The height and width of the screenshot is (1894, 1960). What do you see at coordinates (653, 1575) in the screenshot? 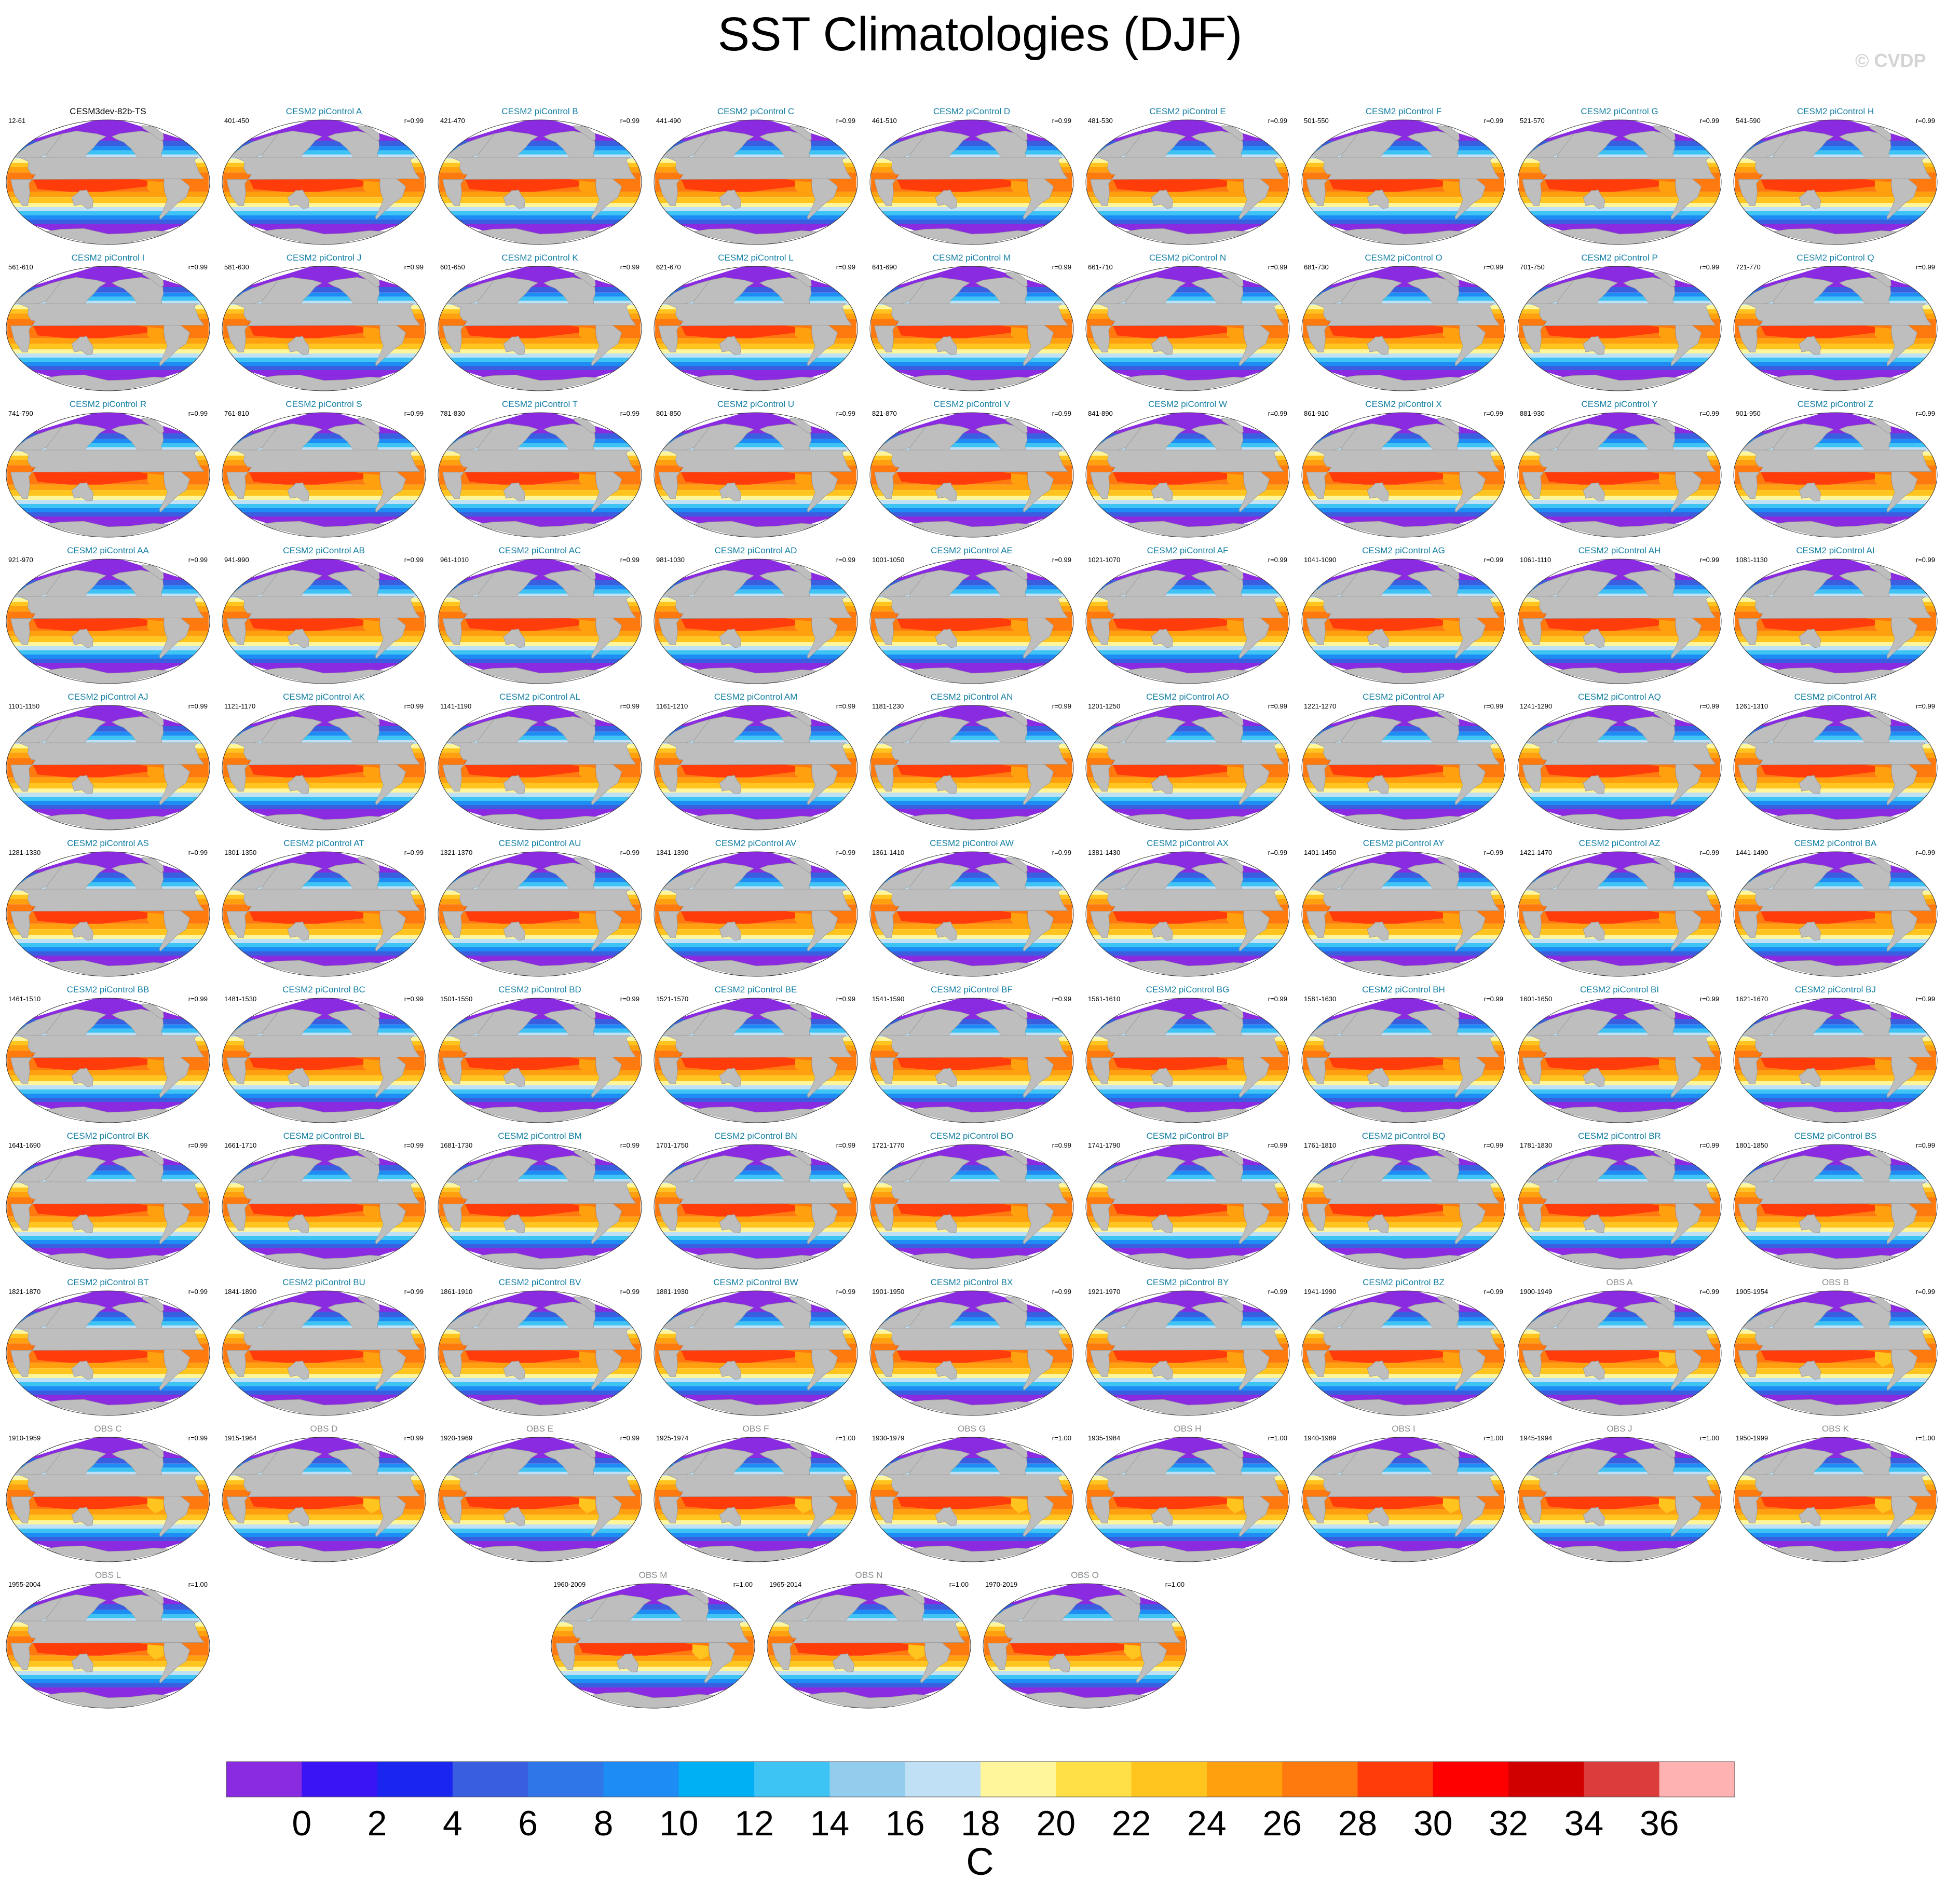
I see `panel-title: OBS M` at bounding box center [653, 1575].